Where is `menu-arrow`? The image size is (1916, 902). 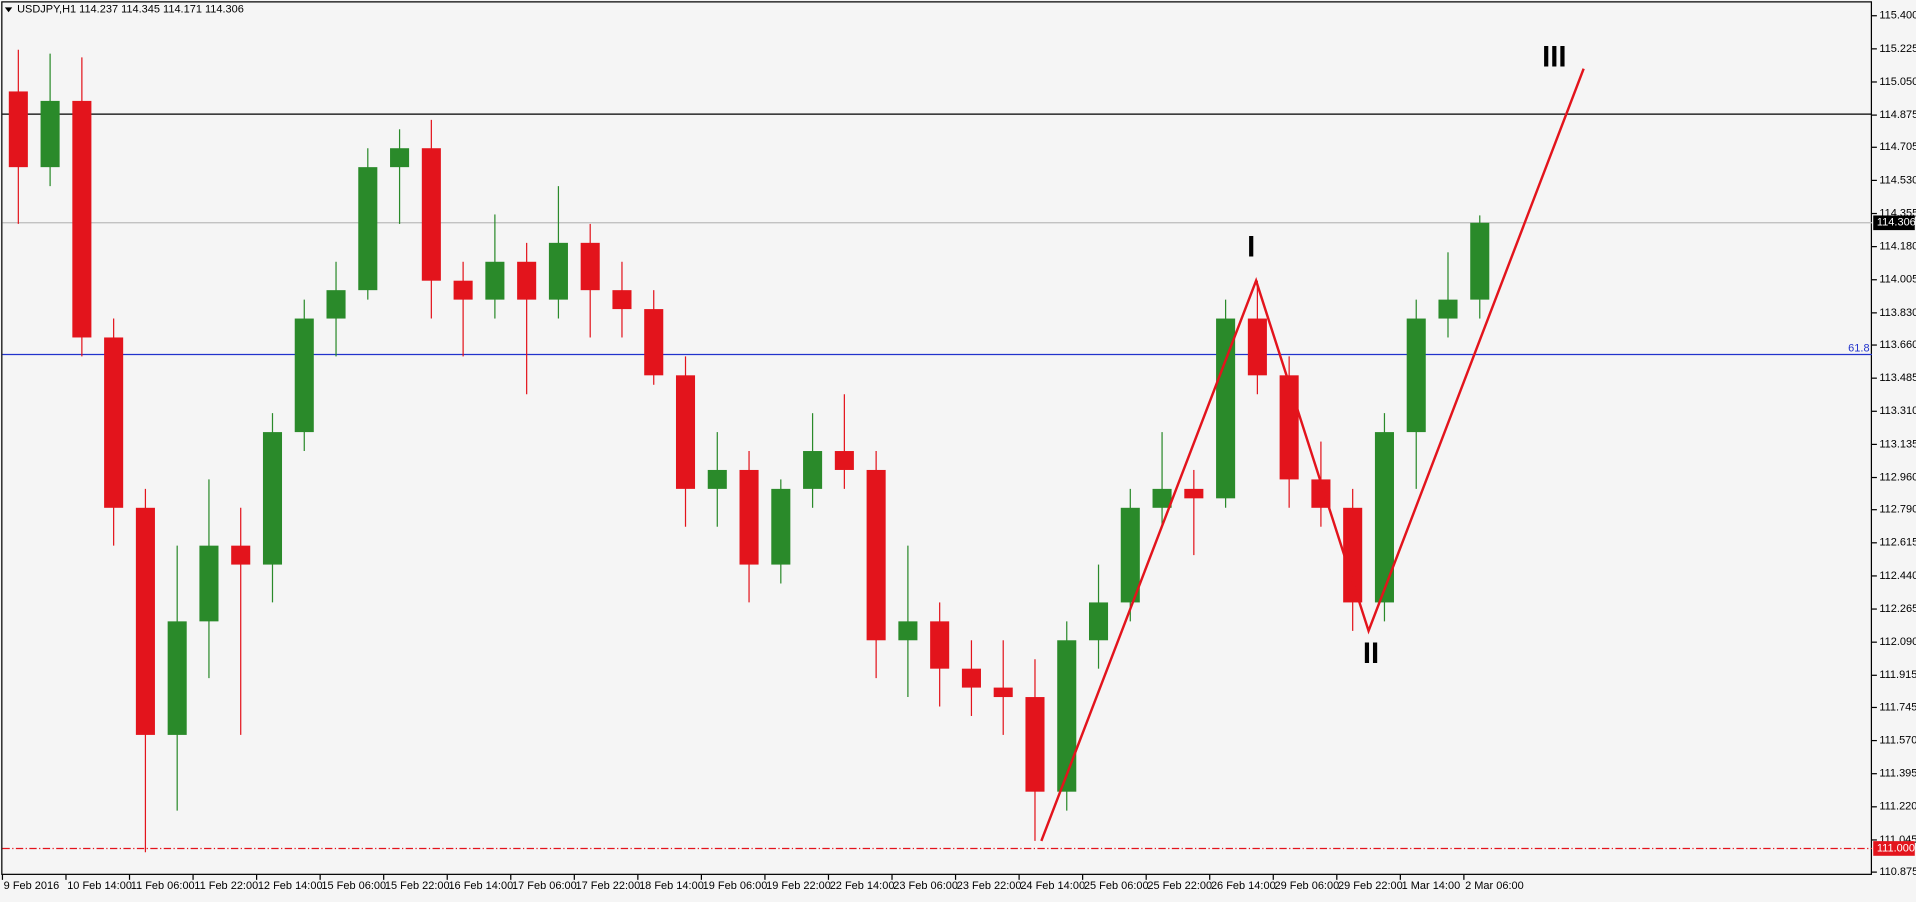
menu-arrow is located at coordinates (8, 10).